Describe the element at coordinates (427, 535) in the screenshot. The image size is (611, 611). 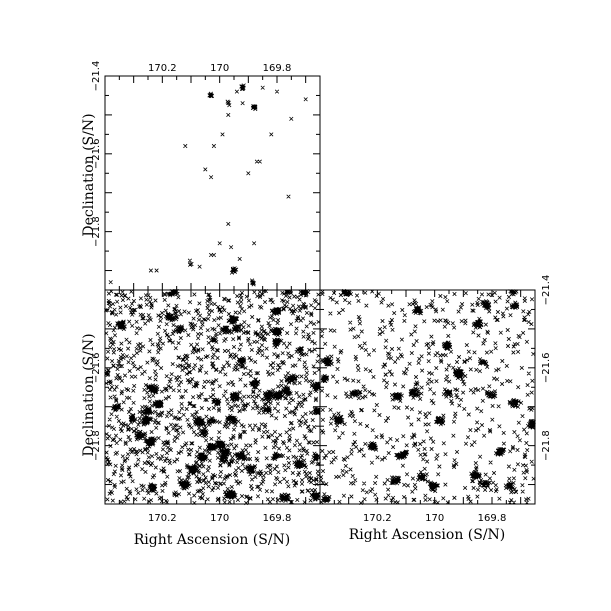
I see `x-axis-label-right: Right Ascension (S/N)` at that location.